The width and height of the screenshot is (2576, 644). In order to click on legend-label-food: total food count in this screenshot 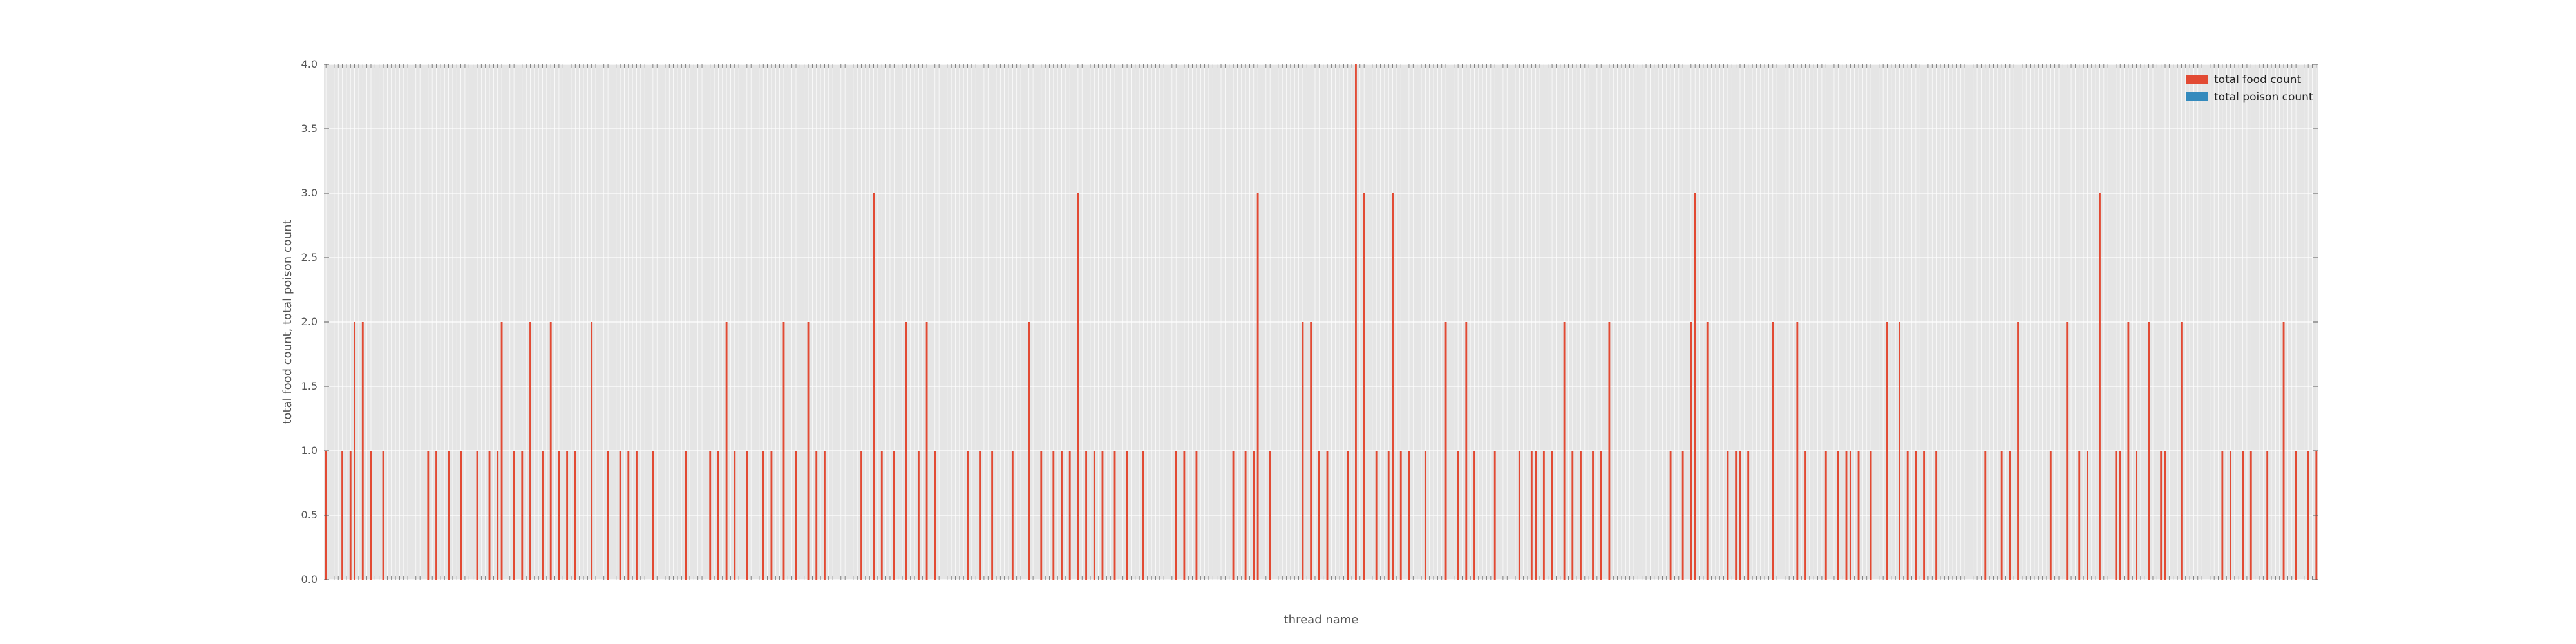, I will do `click(2258, 79)`.